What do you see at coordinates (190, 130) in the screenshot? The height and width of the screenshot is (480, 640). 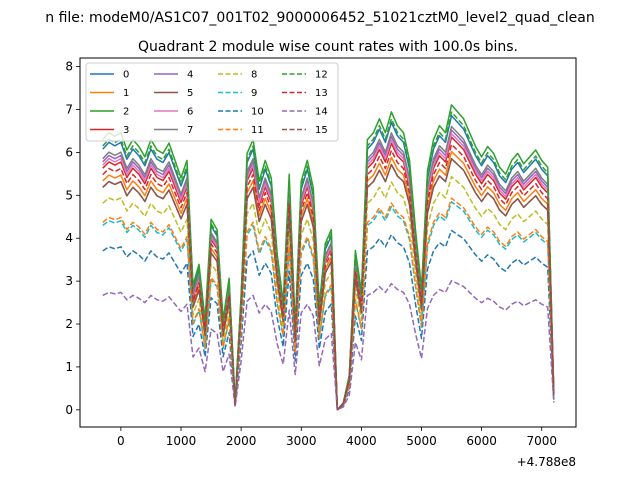 I see `legend-label-7: 7` at bounding box center [190, 130].